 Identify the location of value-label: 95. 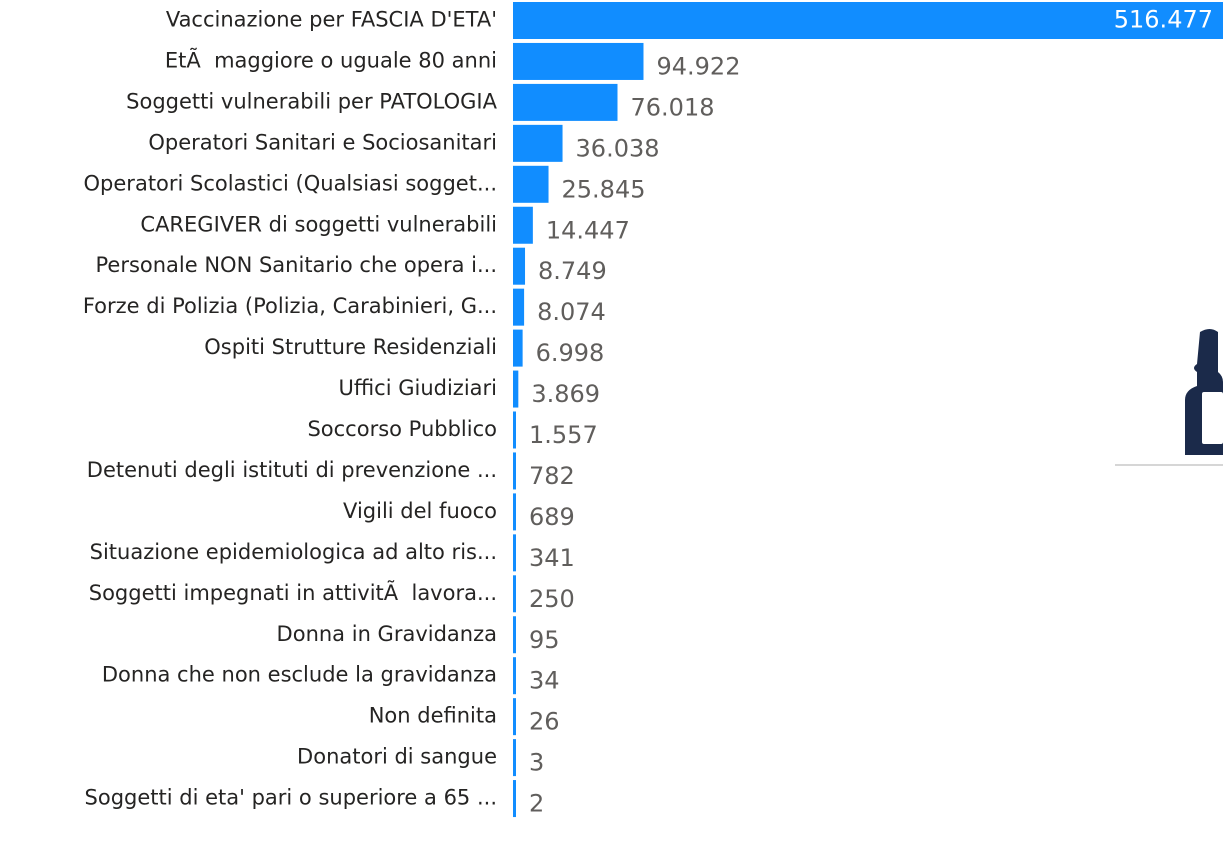
(544, 640).